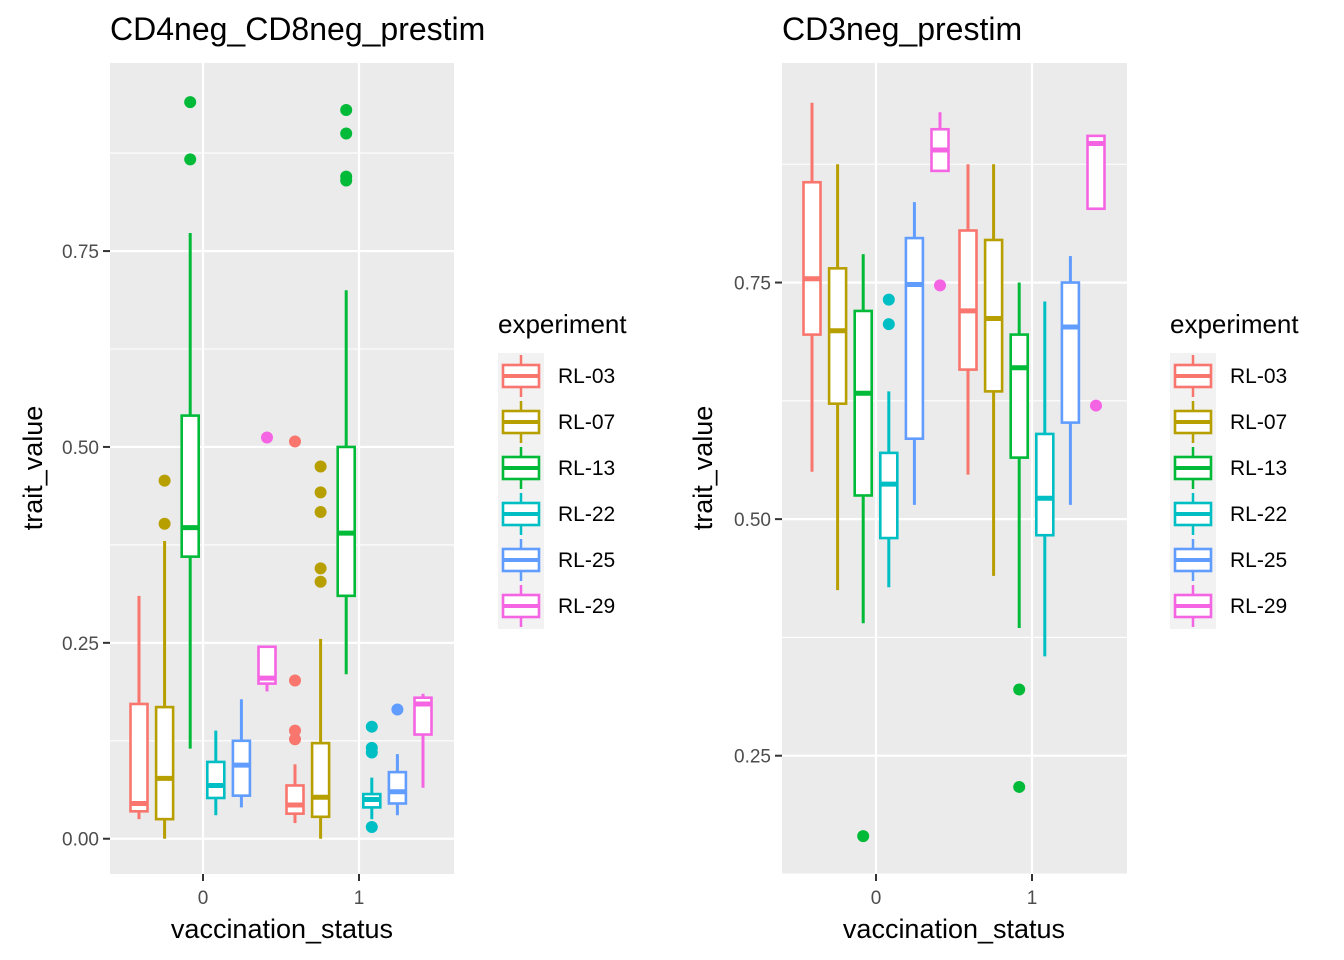  I want to click on x-tick-label: 1, so click(359, 898).